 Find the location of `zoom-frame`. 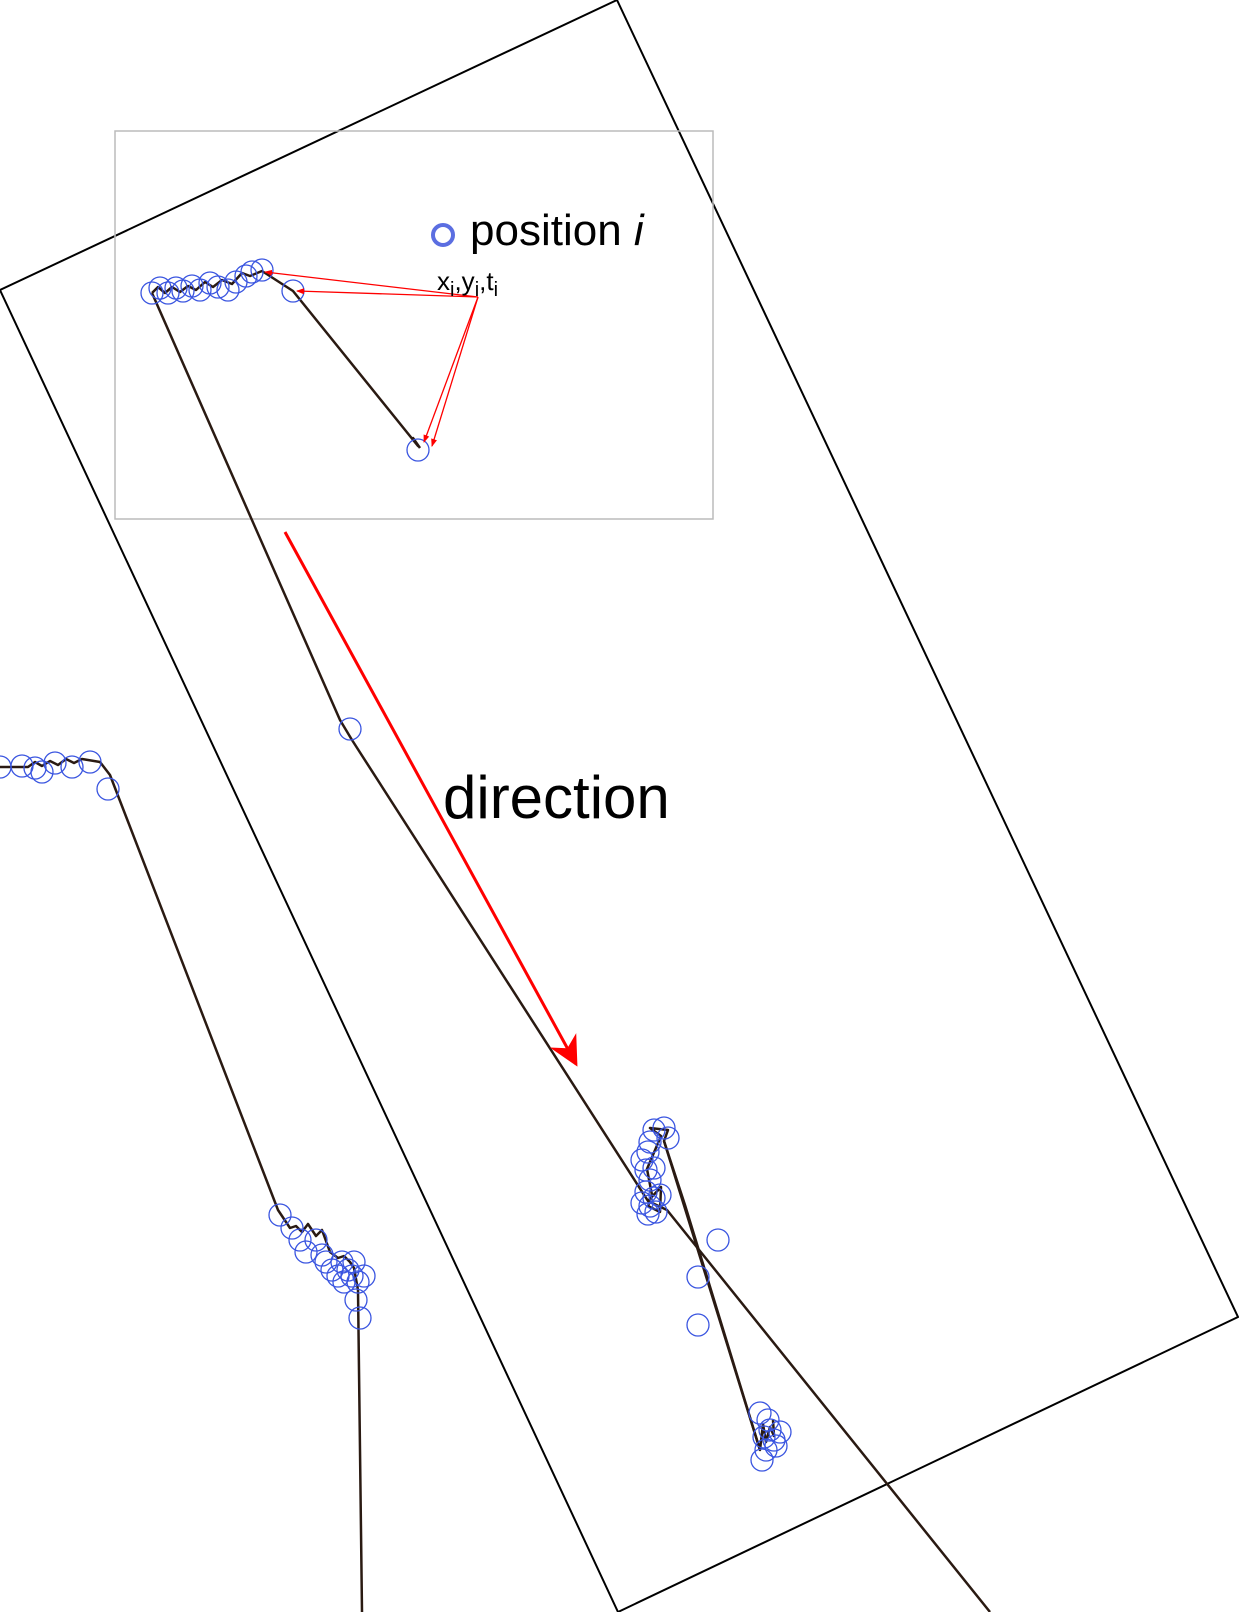

zoom-frame is located at coordinates (414, 325).